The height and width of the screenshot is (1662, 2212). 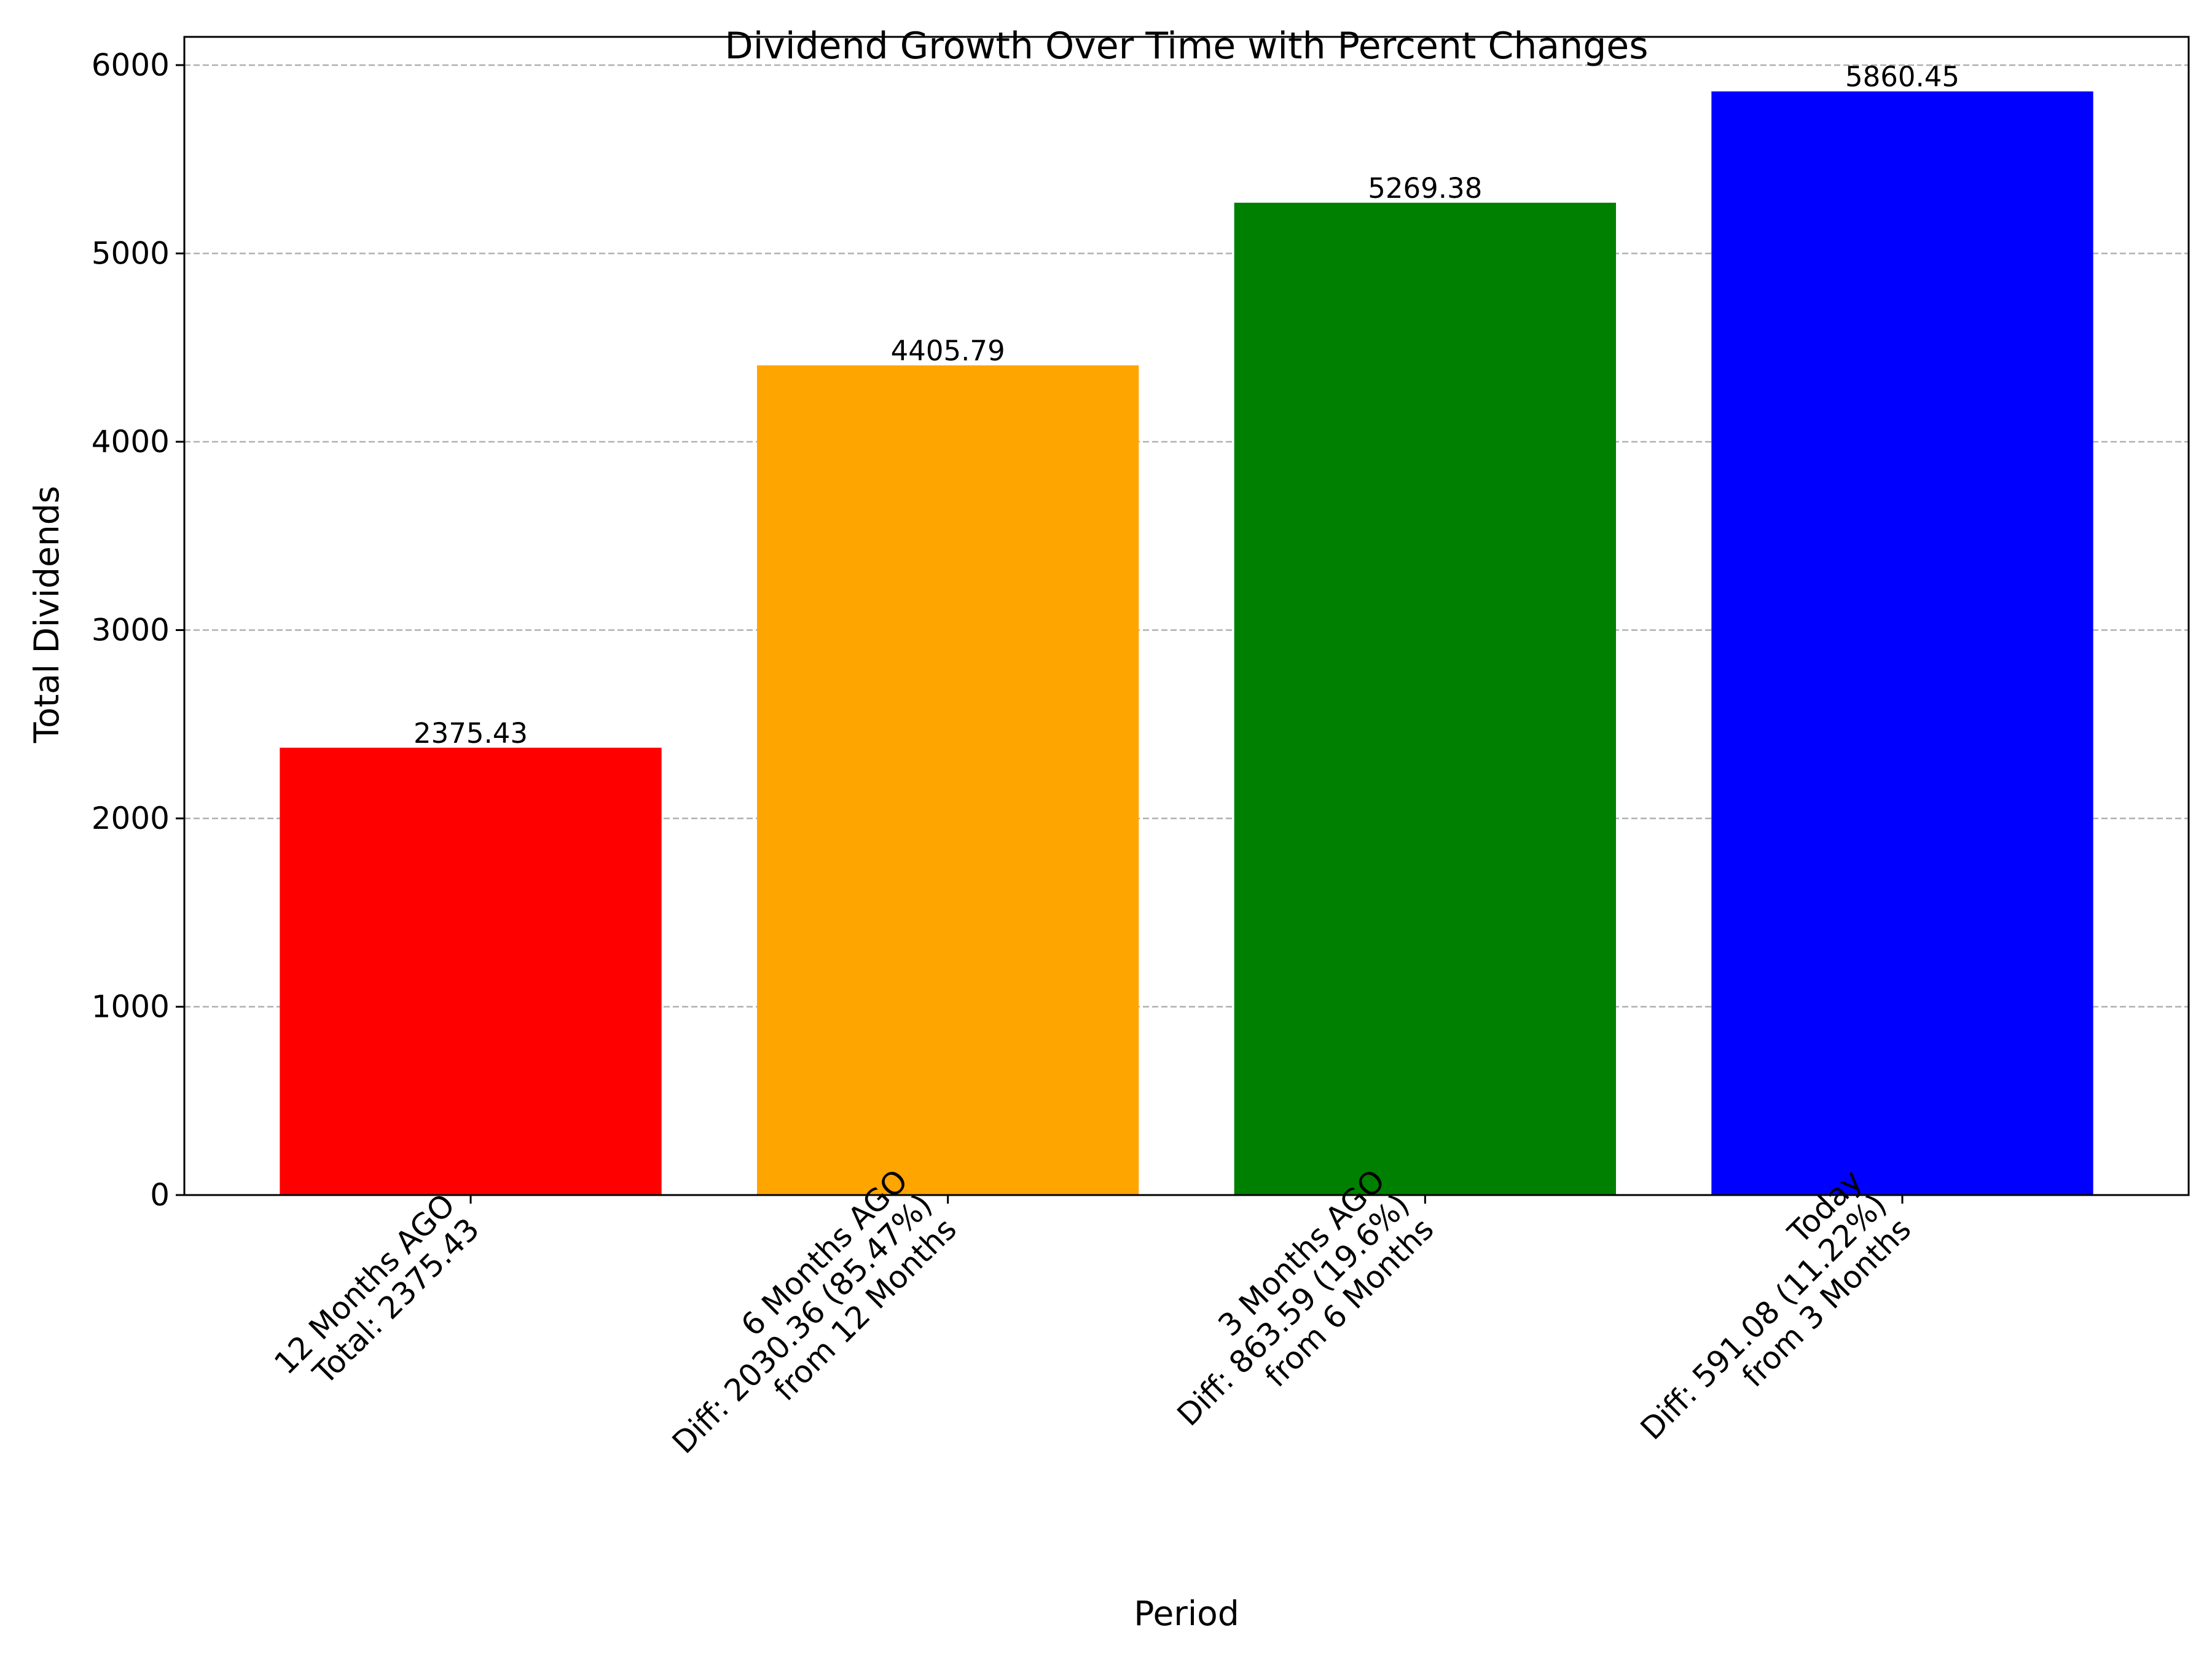 I want to click on y-tick-label: 6000, so click(x=131, y=65).